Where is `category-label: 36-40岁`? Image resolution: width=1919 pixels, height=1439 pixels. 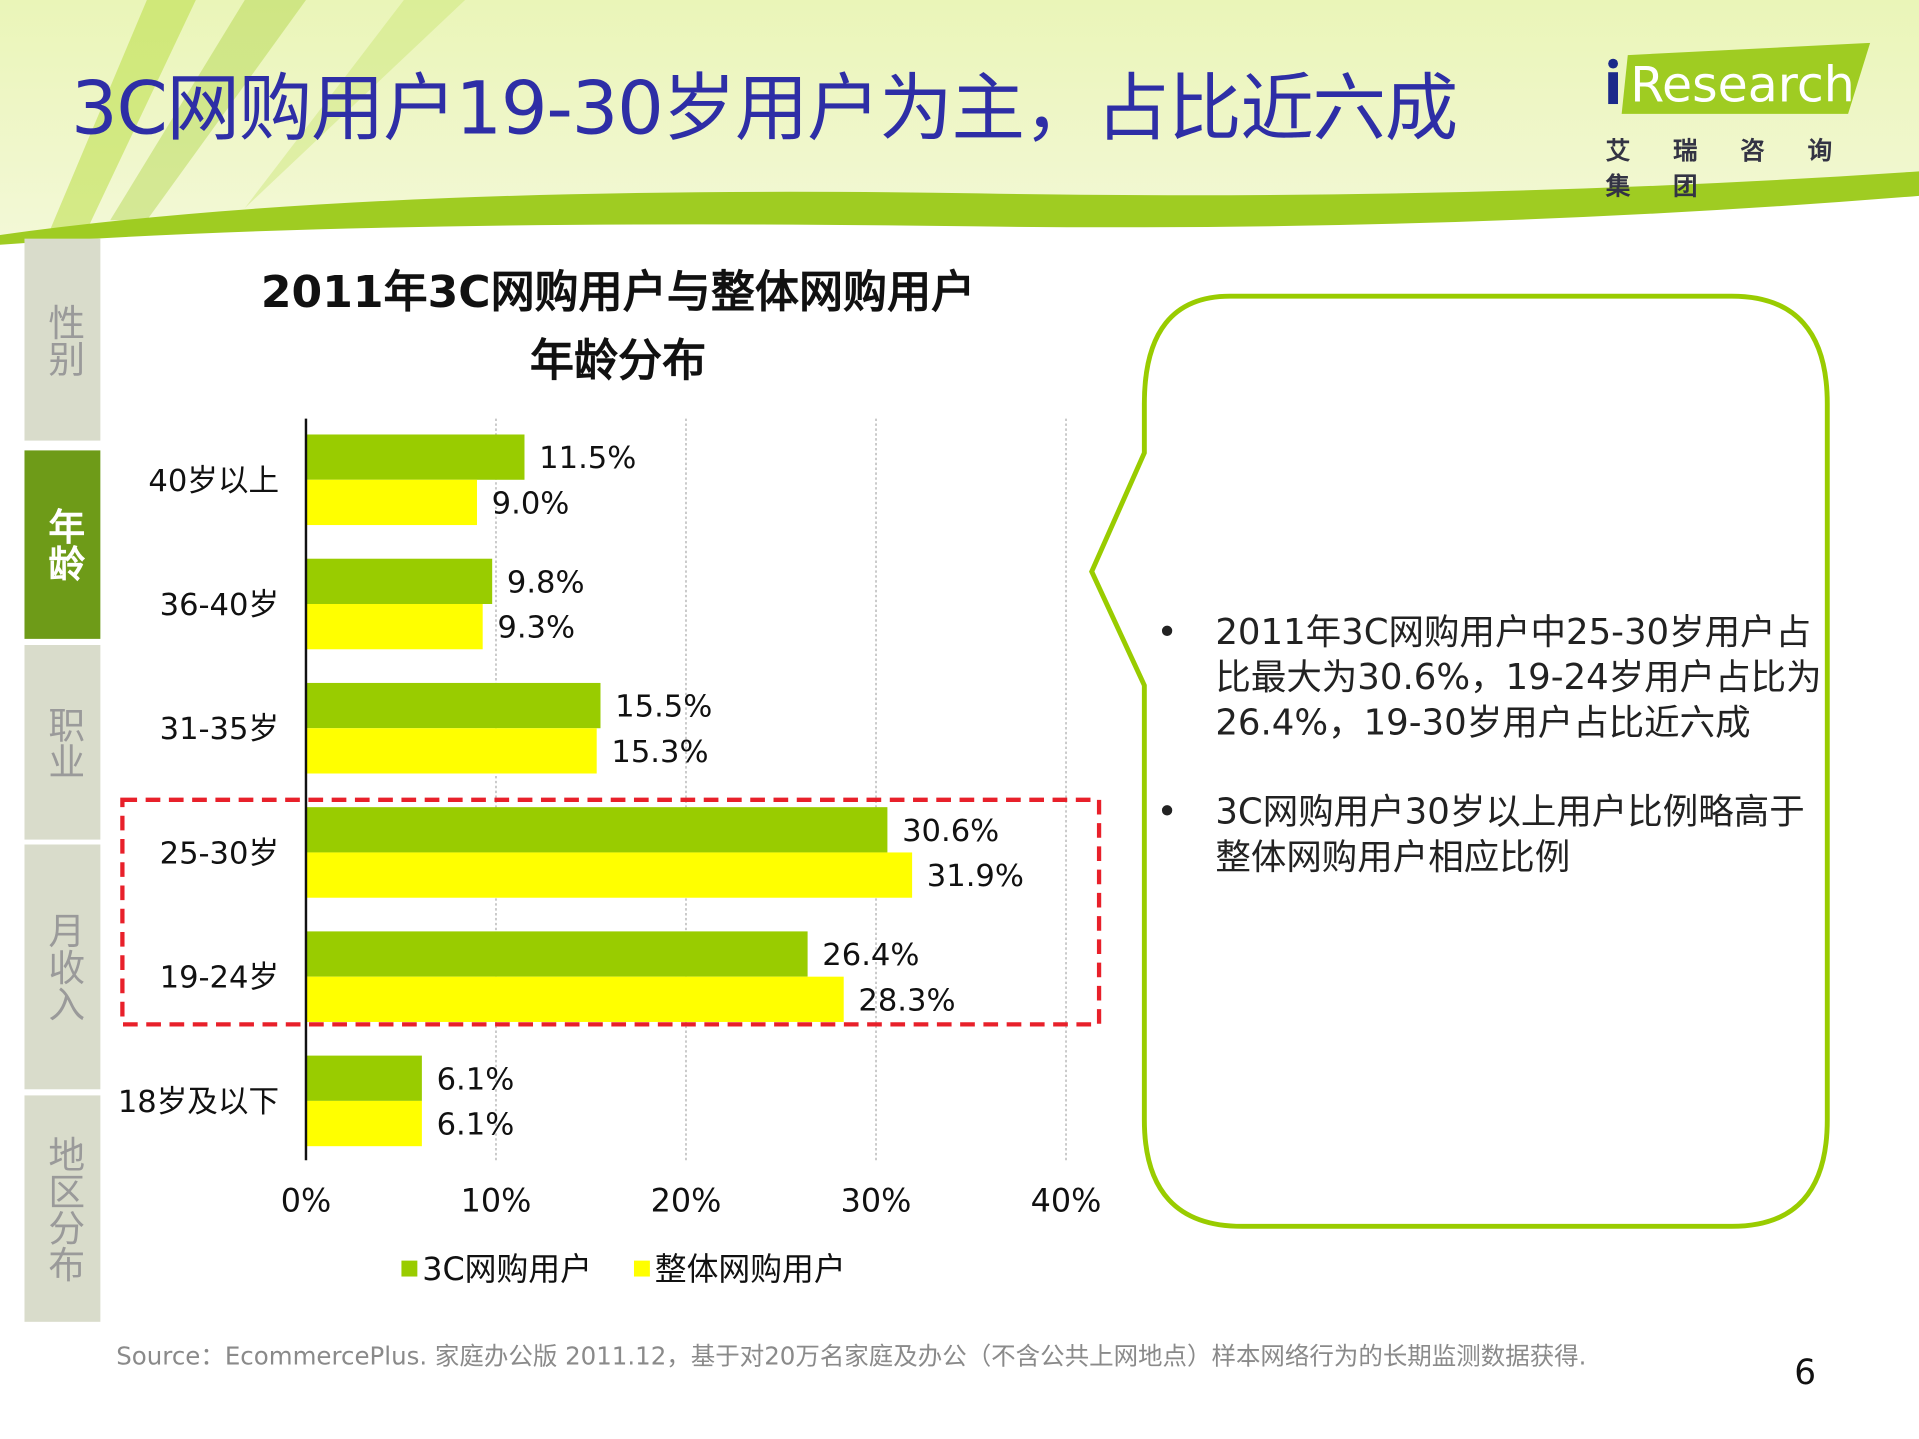 category-label: 36-40岁 is located at coordinates (219, 605).